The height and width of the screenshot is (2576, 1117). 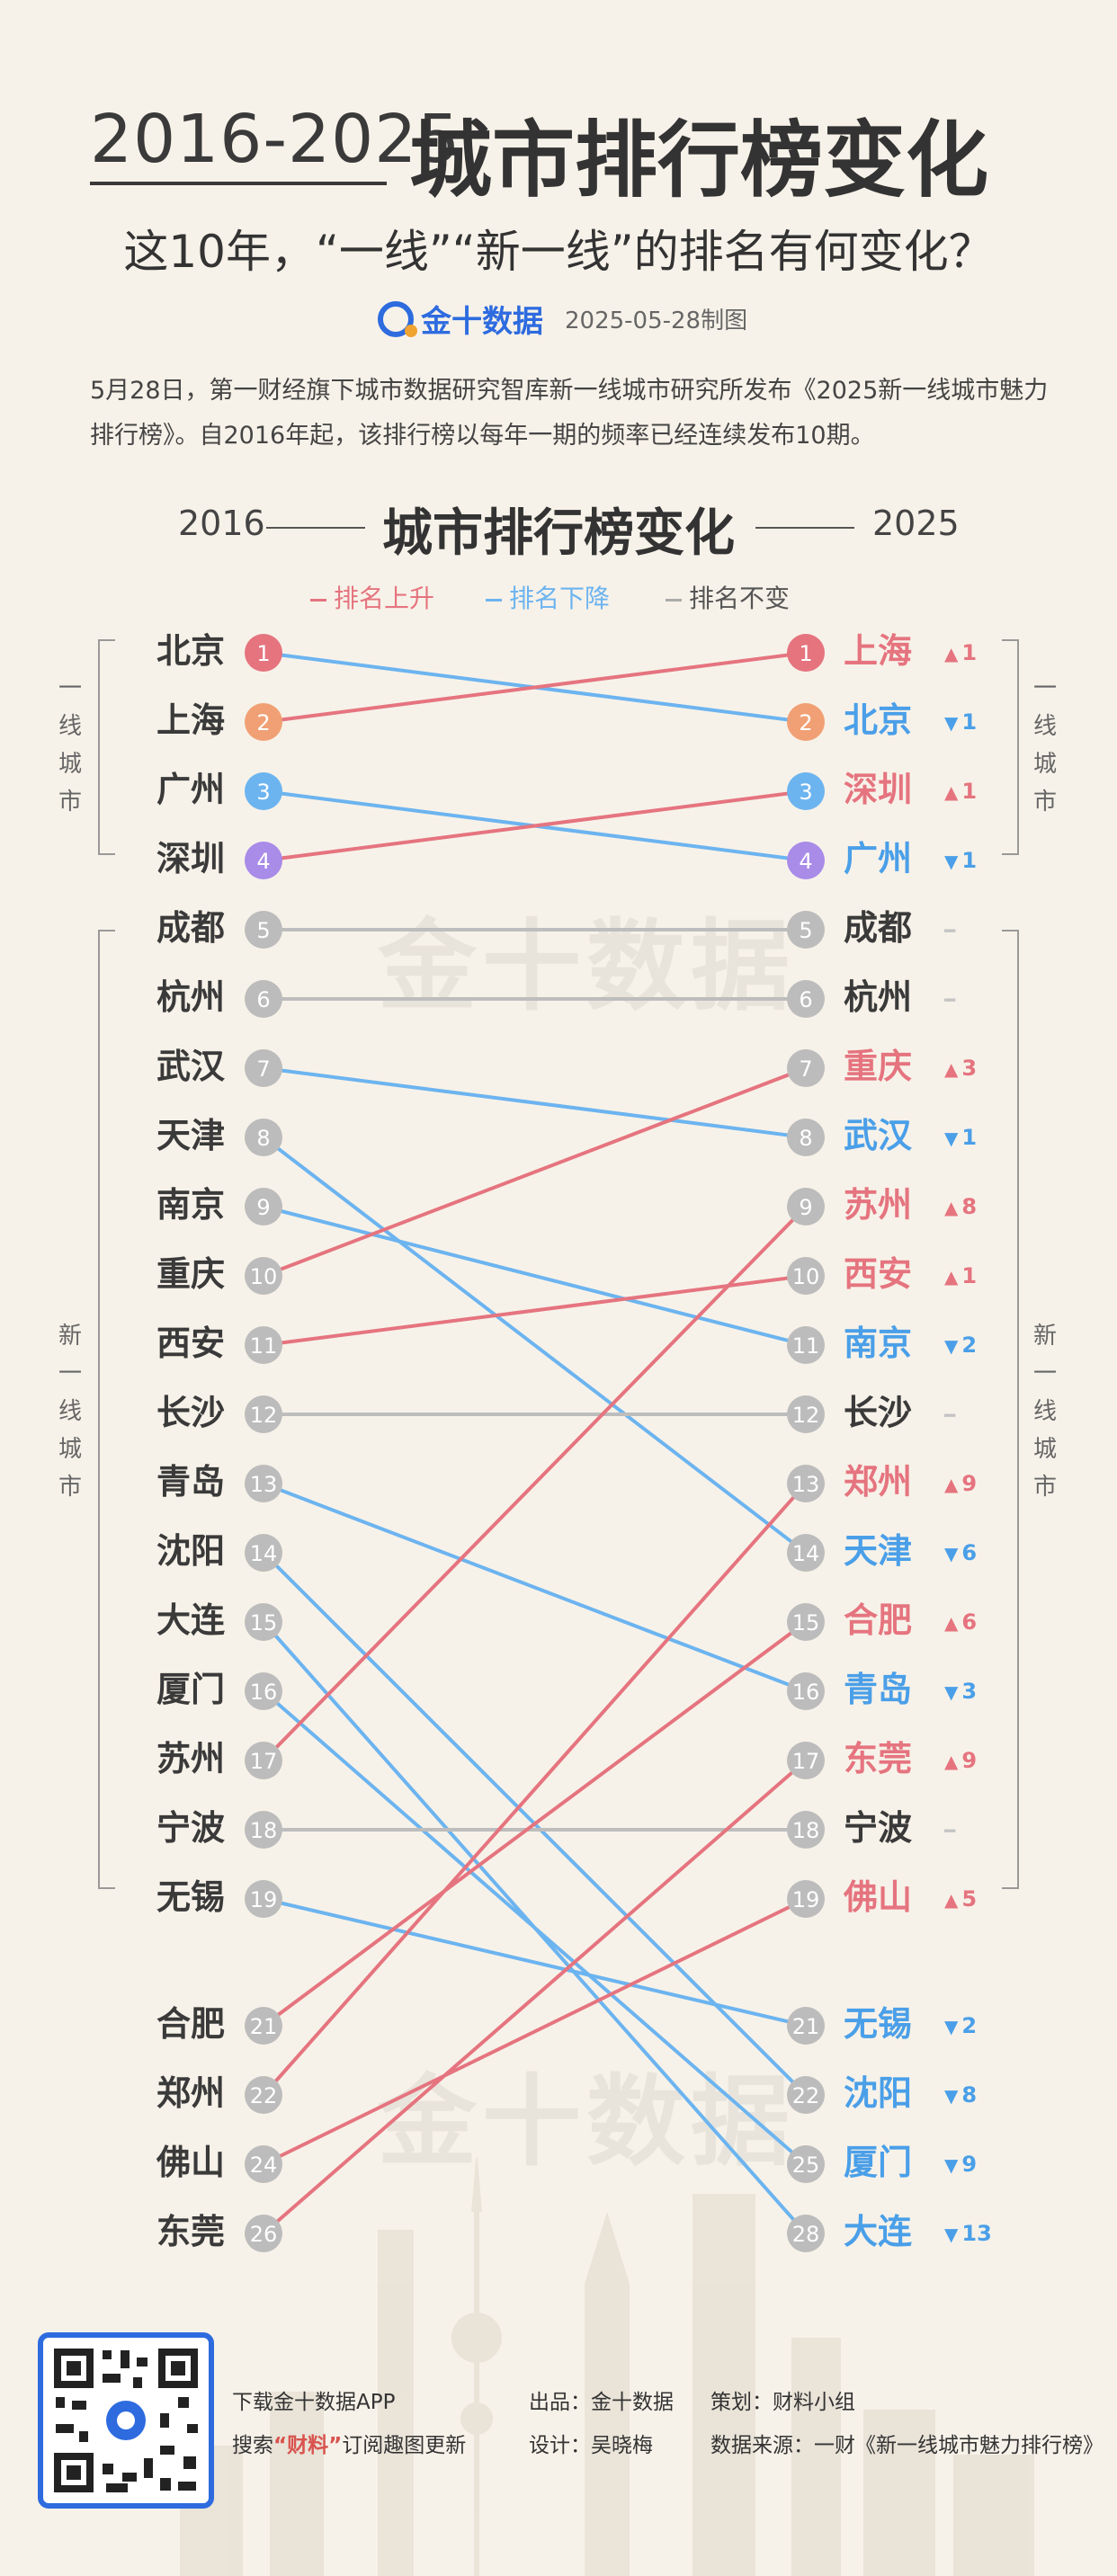 I want to click on rank-dot-2016-number: 21, so click(x=264, y=2027).